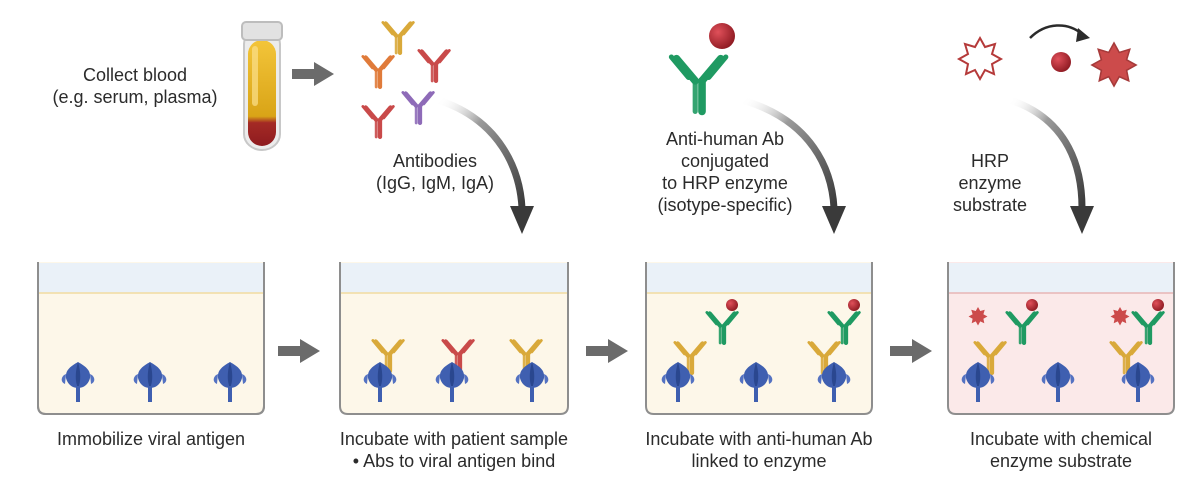  I want to click on step-1-caption: Immobilize viral antigen, so click(151, 439).